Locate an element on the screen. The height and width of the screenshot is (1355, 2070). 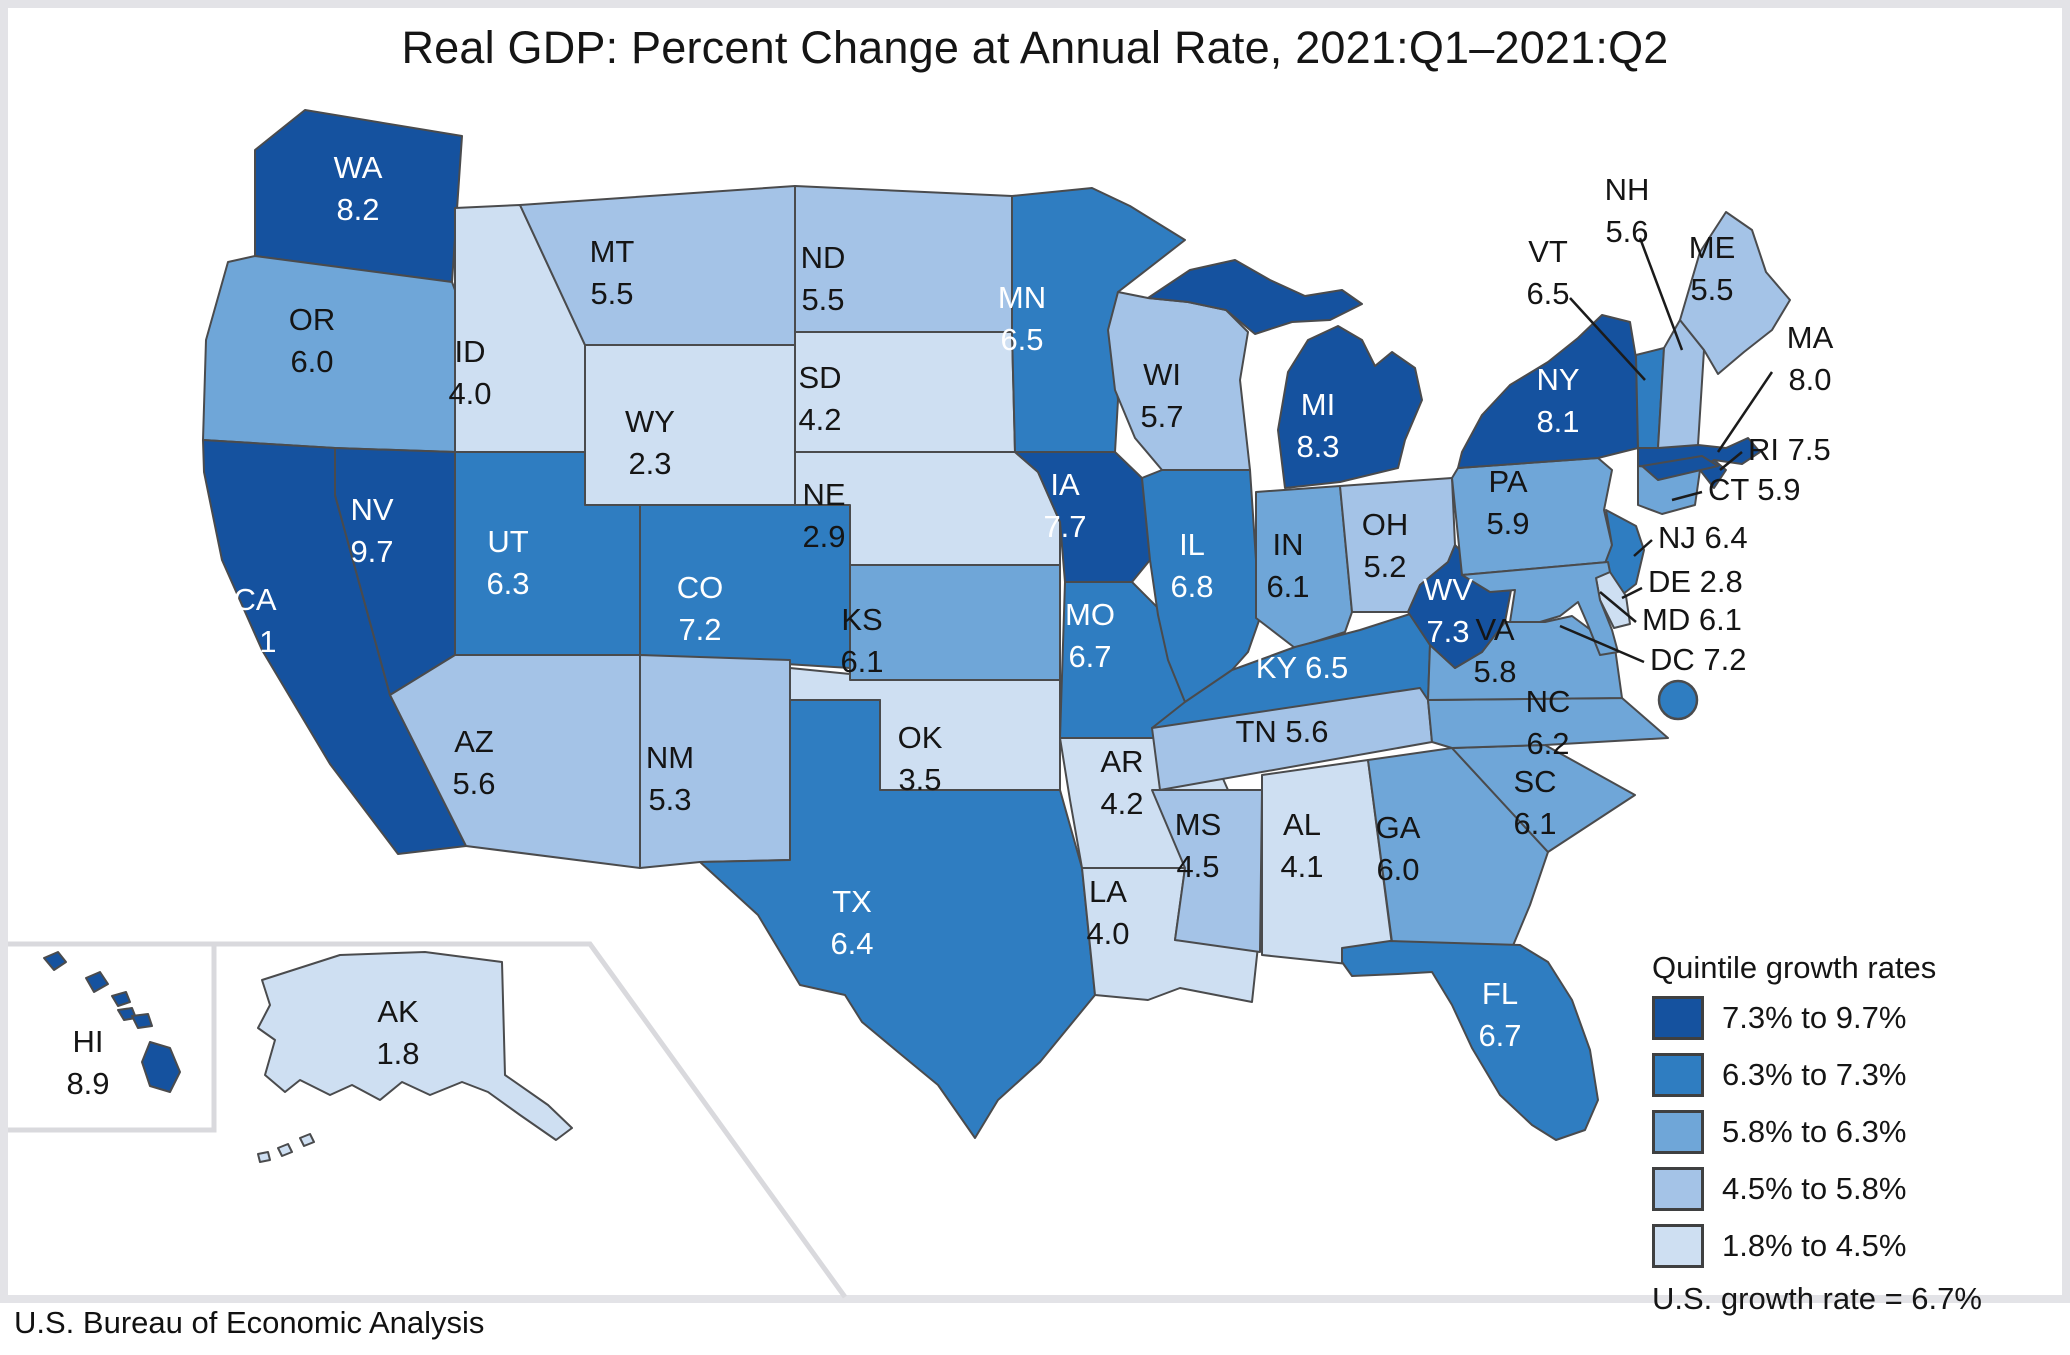
state-label-mn: MN 6.5 is located at coordinates (1022, 318).